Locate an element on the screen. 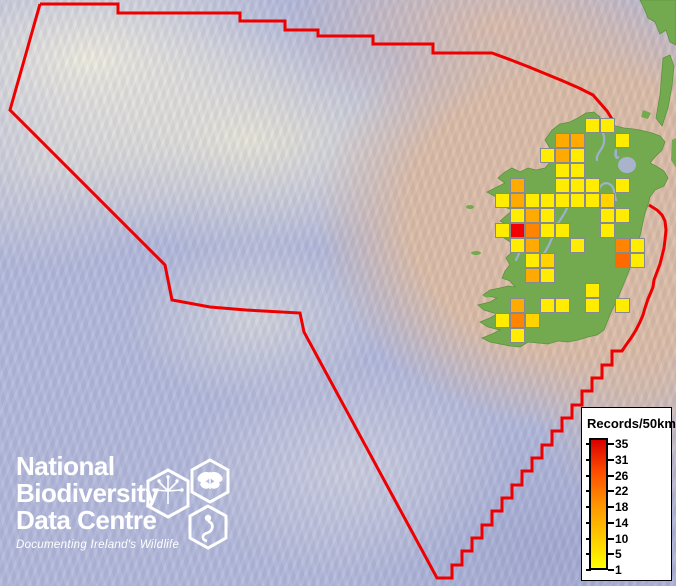 The height and width of the screenshot is (586, 676). legend-color-scale is located at coordinates (598, 504).